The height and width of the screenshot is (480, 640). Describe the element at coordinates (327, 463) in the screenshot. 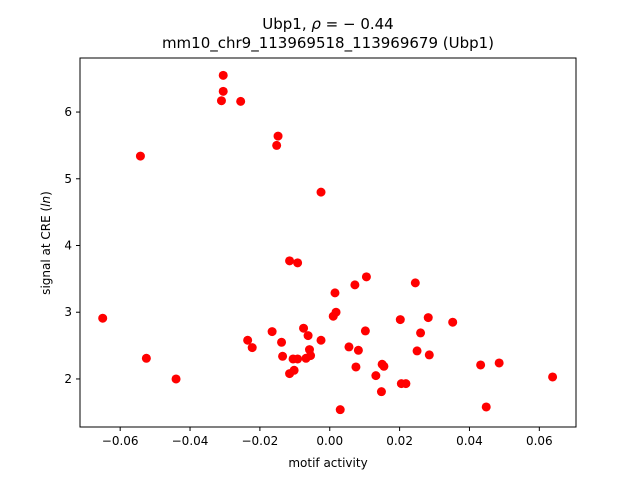

I see `x-axis-label: motif activity` at that location.